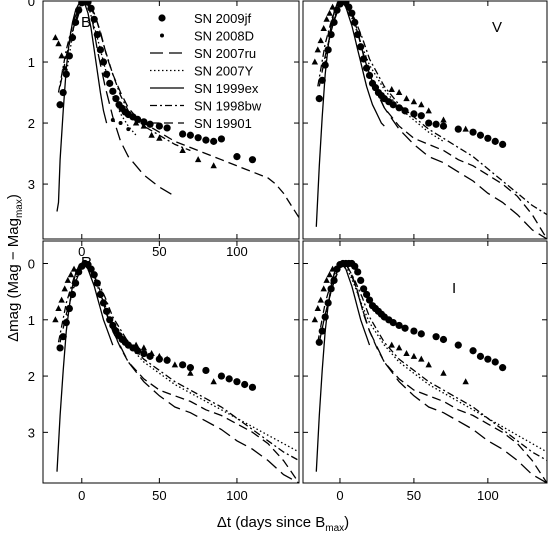  What do you see at coordinates (204, 88) in the screenshot?
I see `legend-item: SN 1999ex` at bounding box center [204, 88].